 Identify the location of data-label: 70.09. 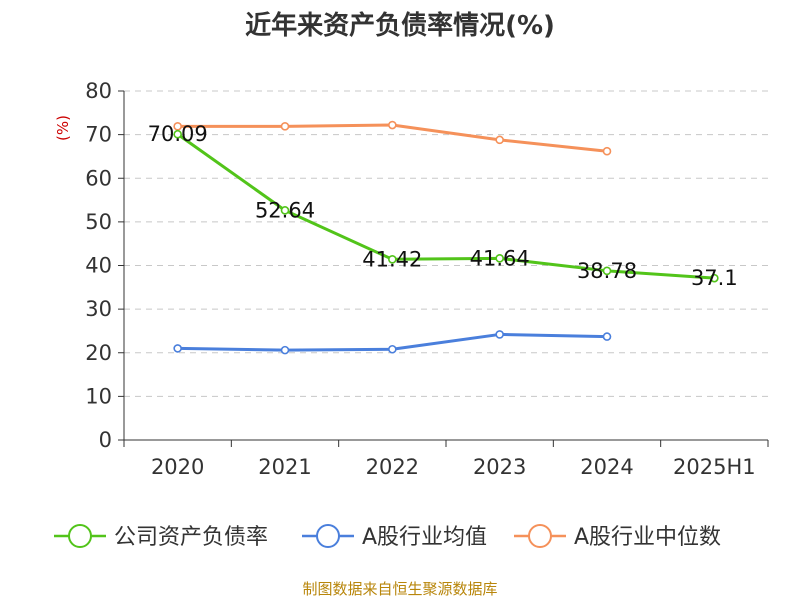
(178, 134).